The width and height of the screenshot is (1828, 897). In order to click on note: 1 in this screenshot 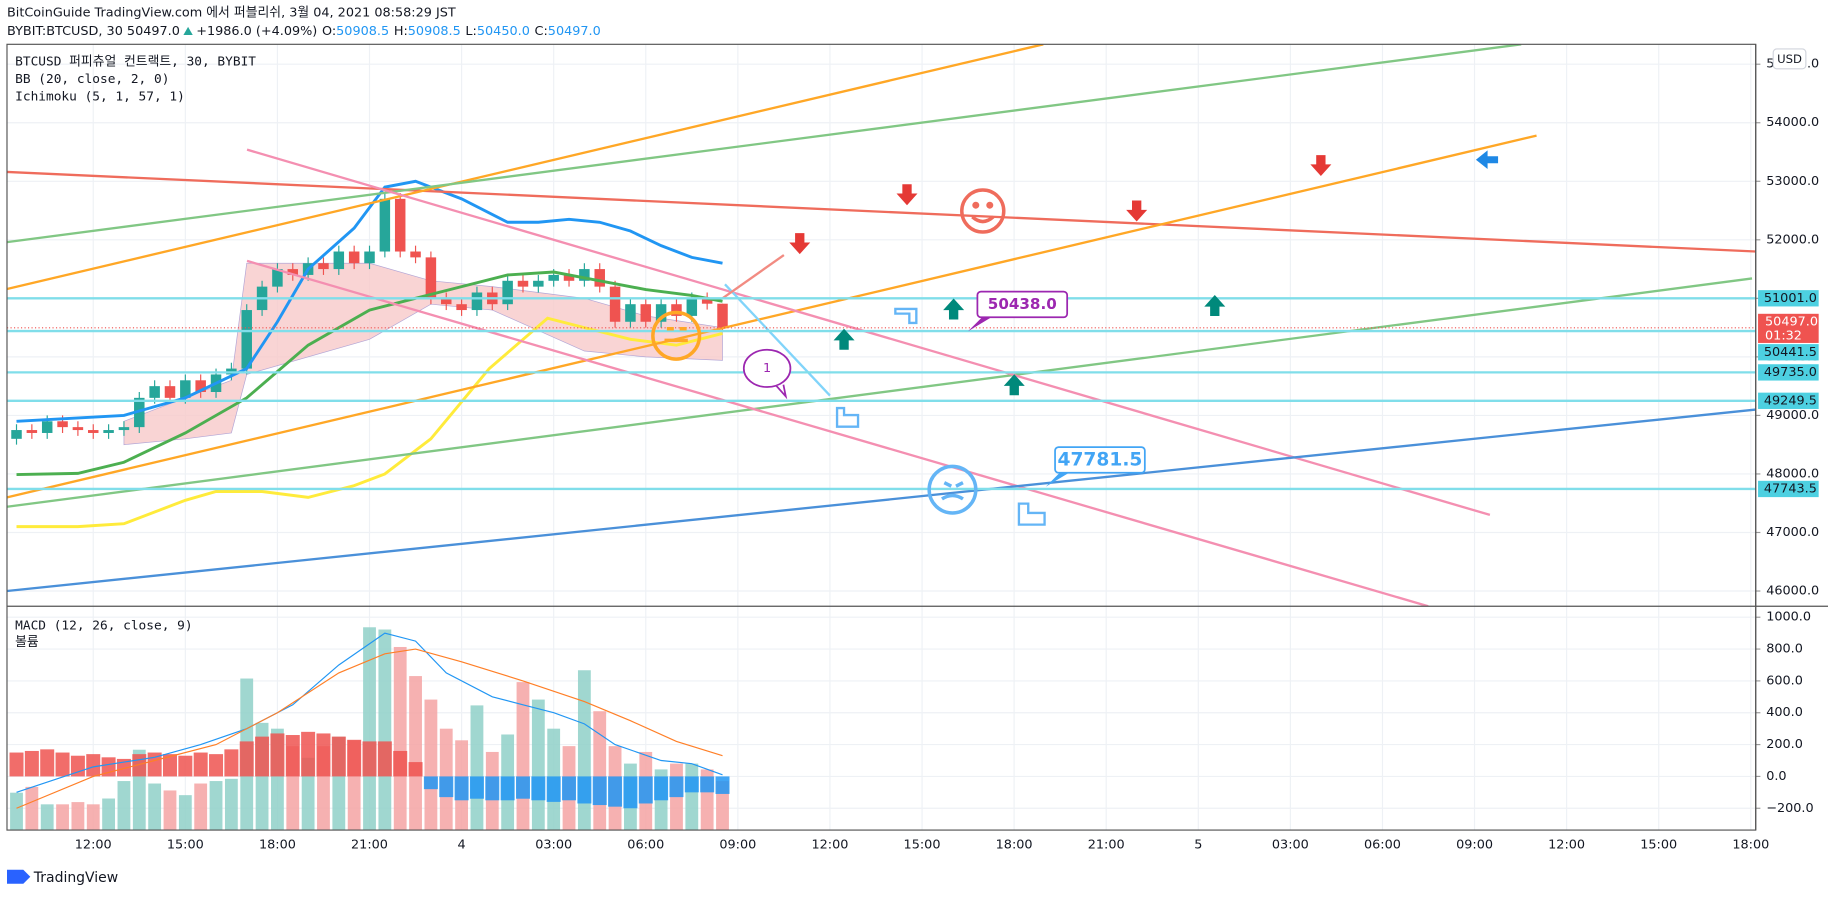, I will do `click(767, 368)`.